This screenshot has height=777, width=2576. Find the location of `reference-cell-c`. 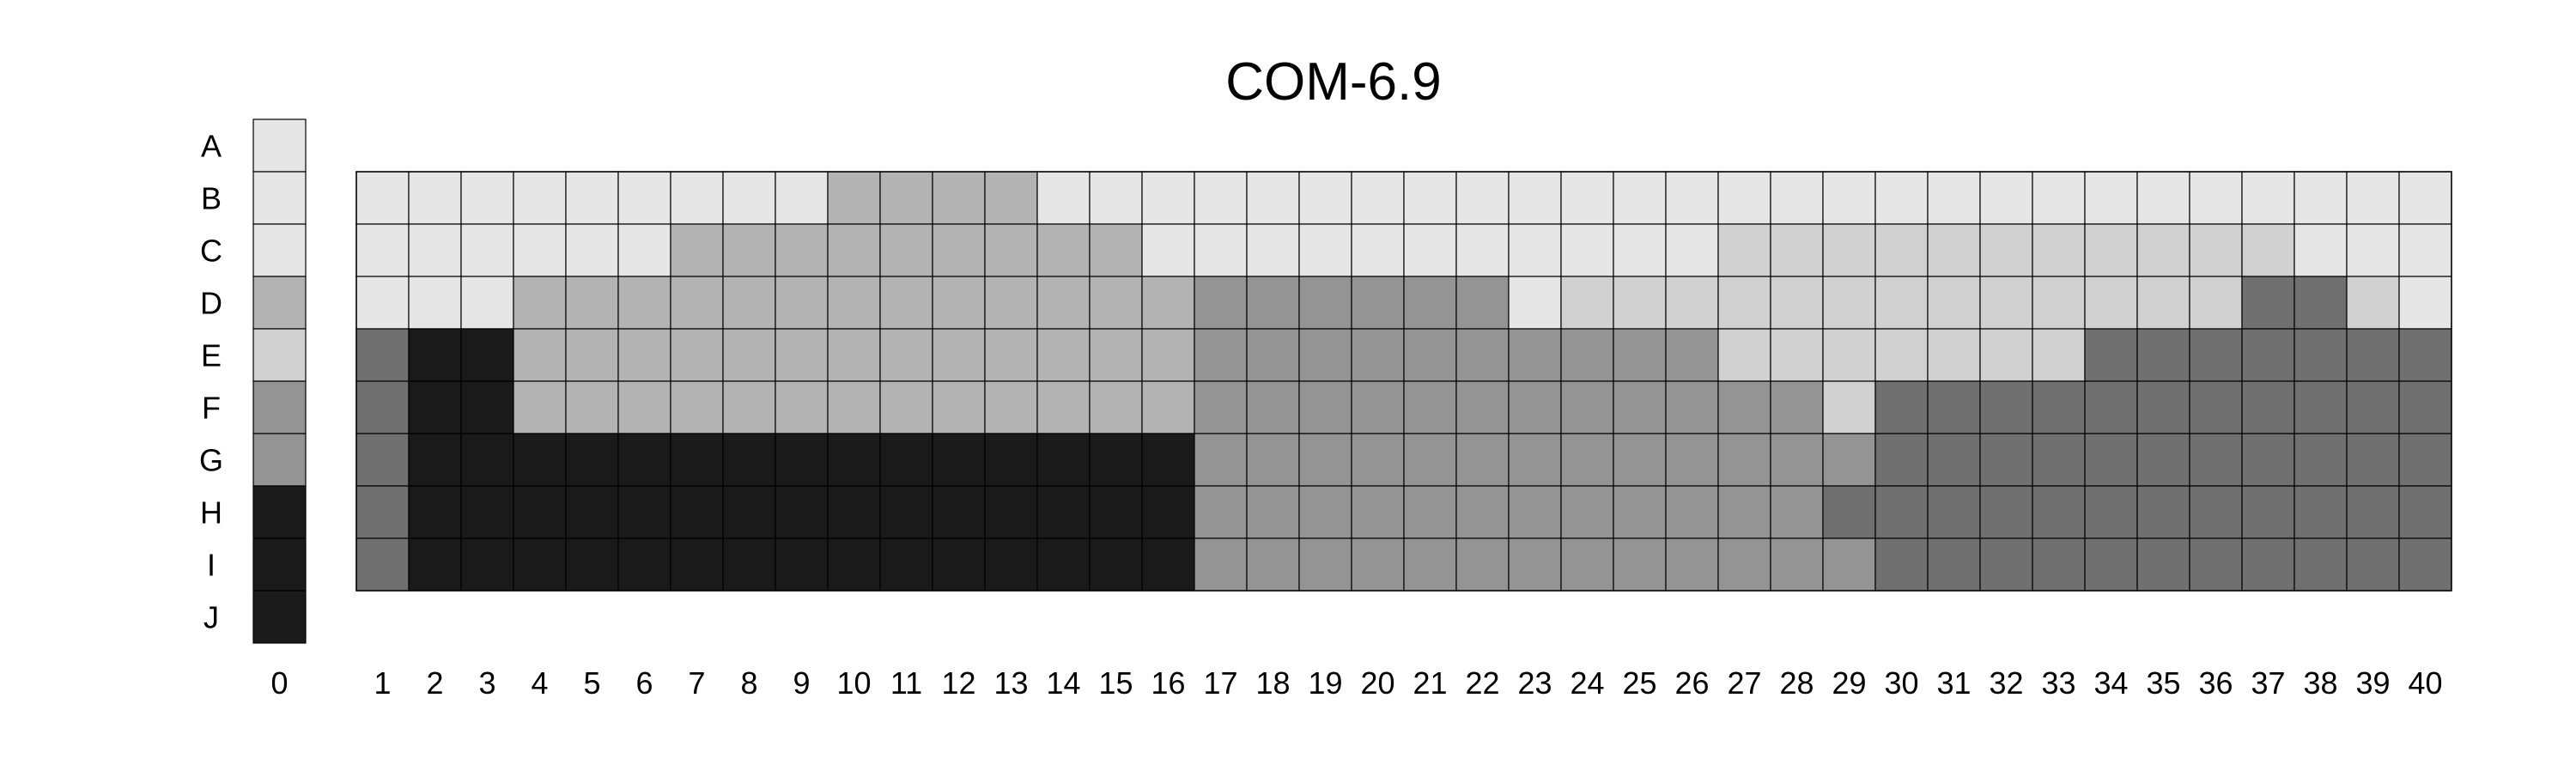

reference-cell-c is located at coordinates (280, 250).